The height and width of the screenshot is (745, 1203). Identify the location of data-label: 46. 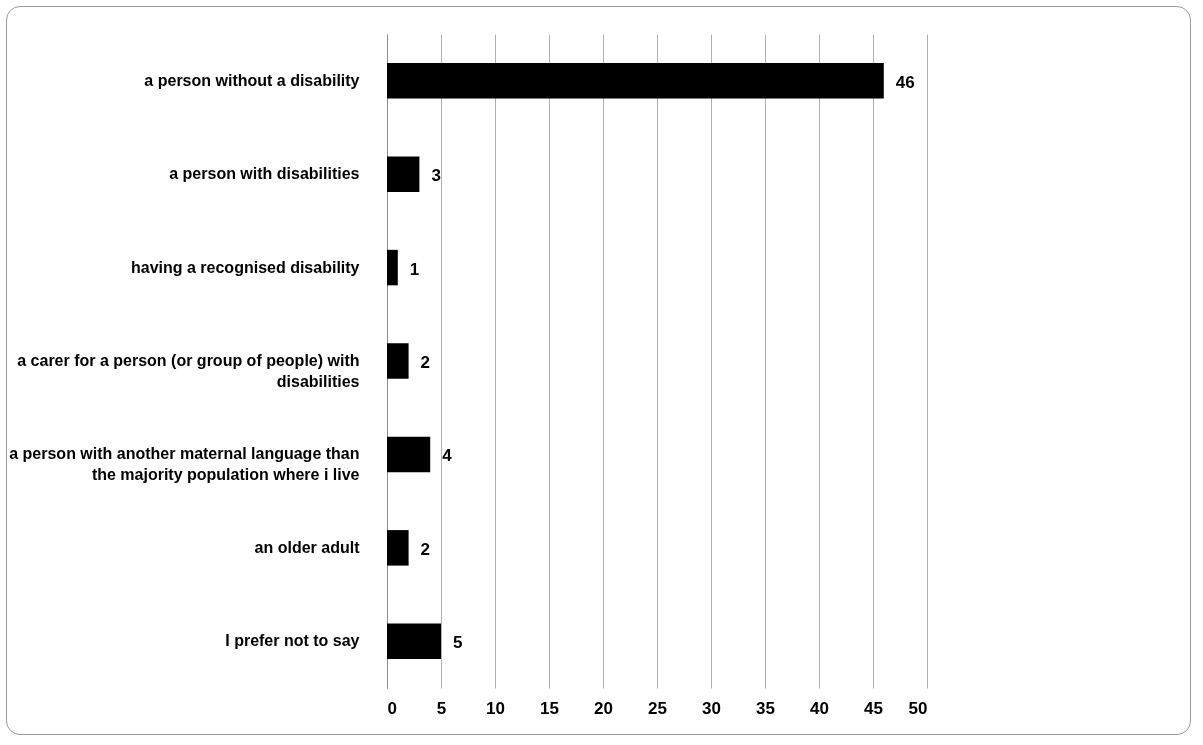
(905, 82).